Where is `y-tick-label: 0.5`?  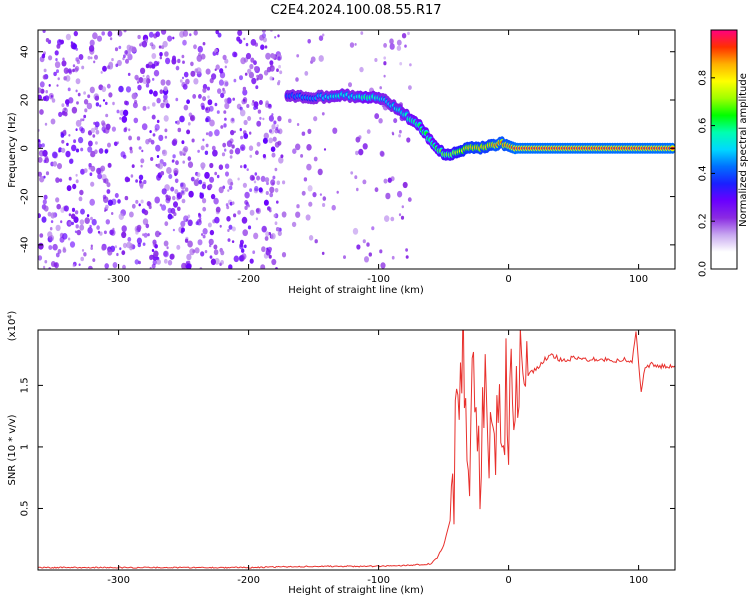
y-tick-label: 0.5 is located at coordinates (25, 509).